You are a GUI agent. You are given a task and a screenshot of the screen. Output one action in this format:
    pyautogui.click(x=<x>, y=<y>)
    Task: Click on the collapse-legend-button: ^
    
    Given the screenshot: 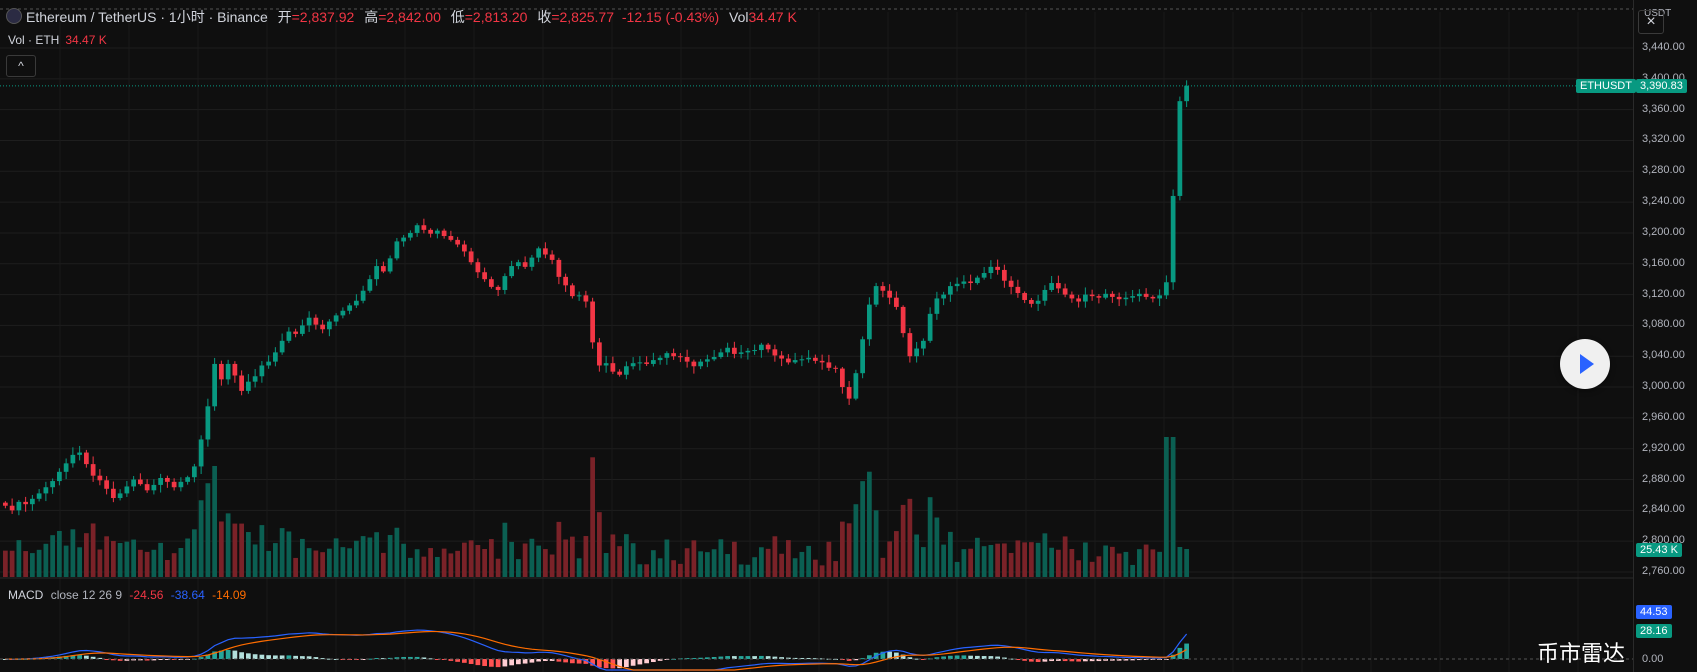 What is the action you would take?
    pyautogui.click(x=21, y=66)
    